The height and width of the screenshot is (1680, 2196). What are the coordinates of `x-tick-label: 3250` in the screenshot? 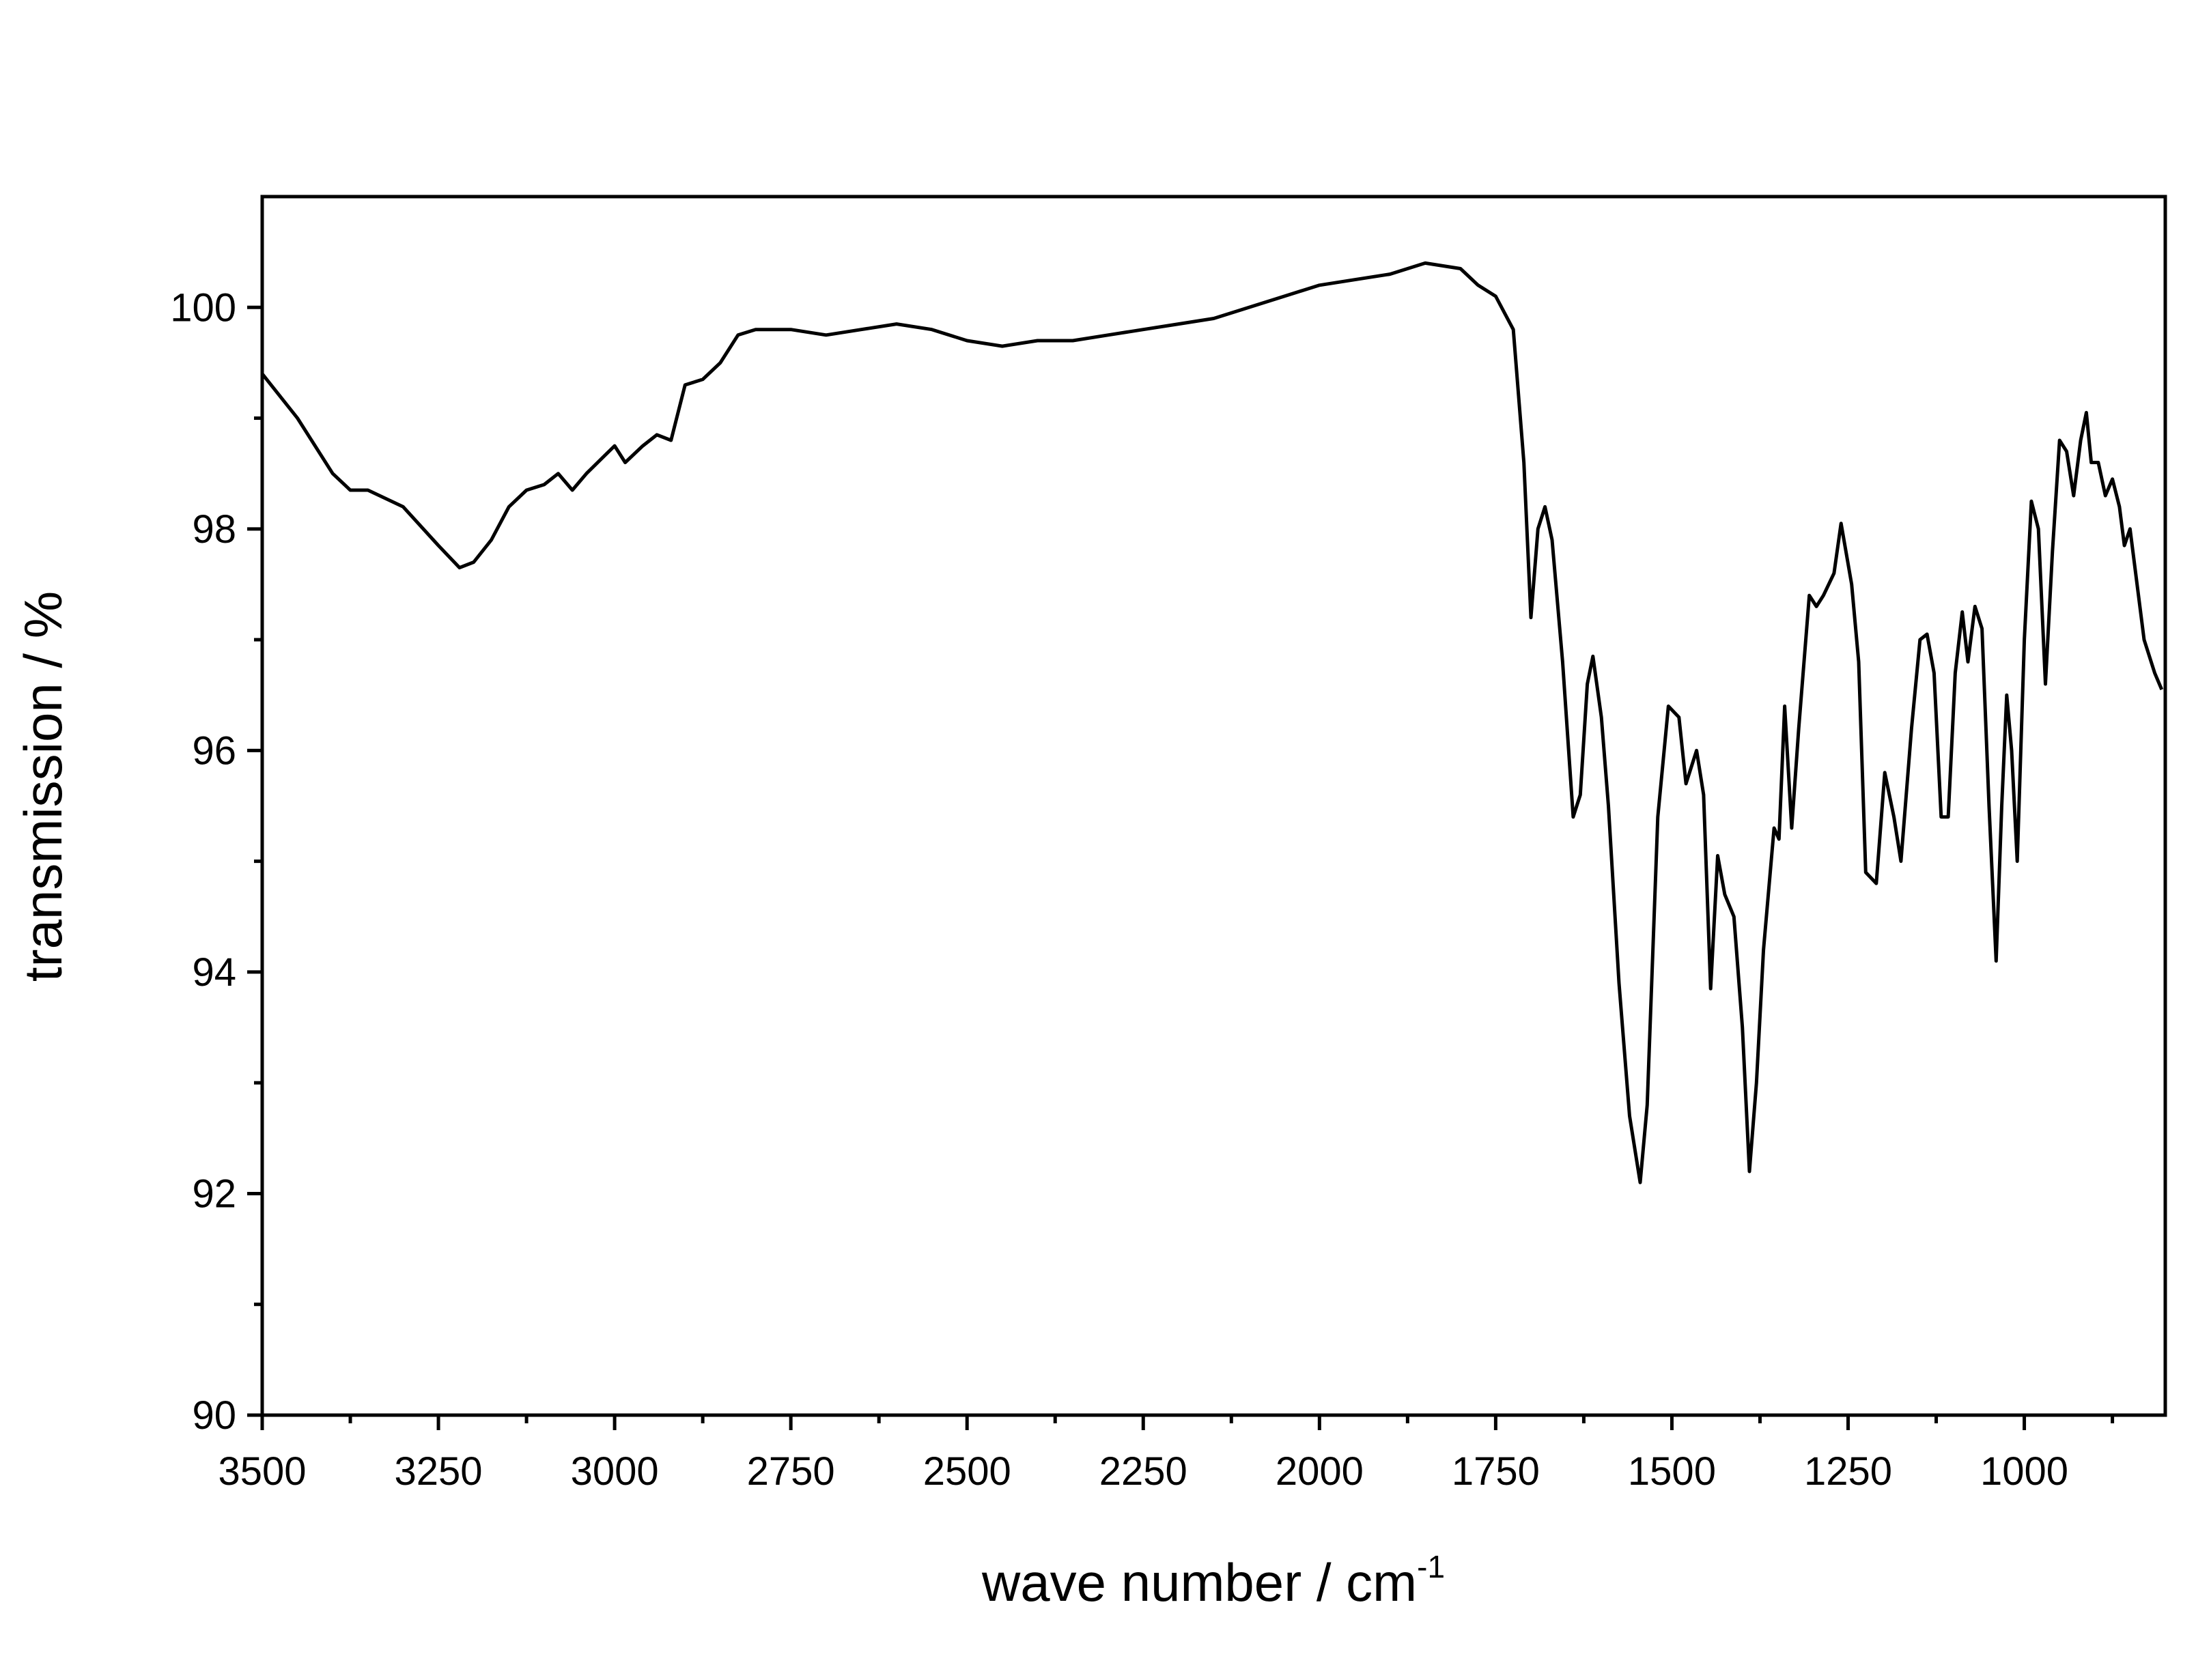 It's located at (439, 1471).